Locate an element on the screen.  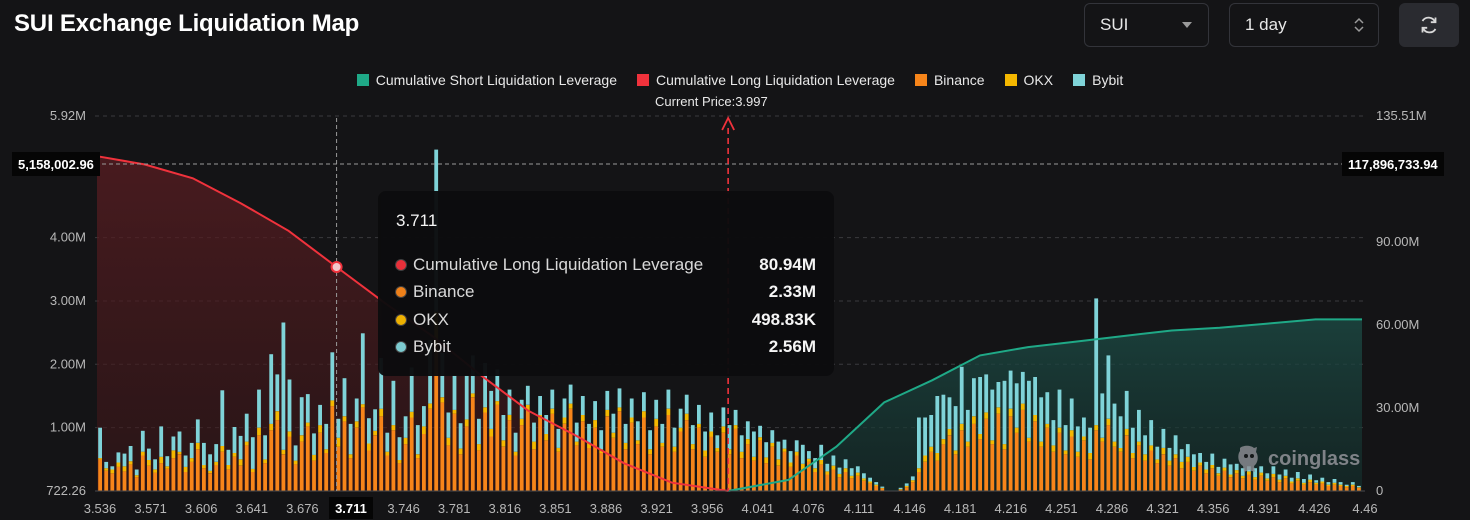
tooltip-row: OKX 498.83K is located at coordinates (606, 320).